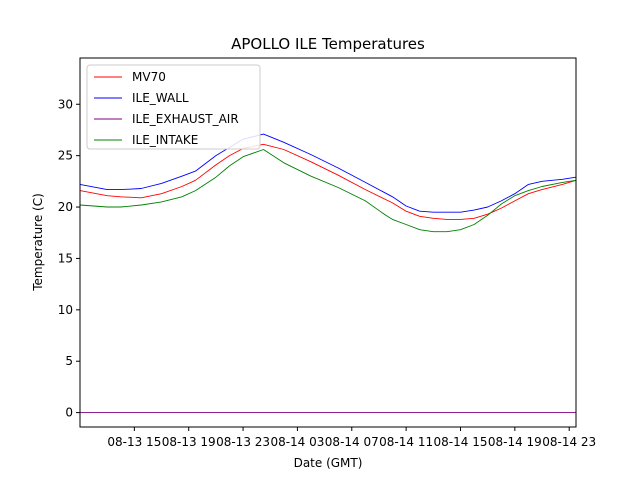 The image size is (640, 480). Describe the element at coordinates (165, 140) in the screenshot. I see `legend-label: ILE_INTAKE` at that location.